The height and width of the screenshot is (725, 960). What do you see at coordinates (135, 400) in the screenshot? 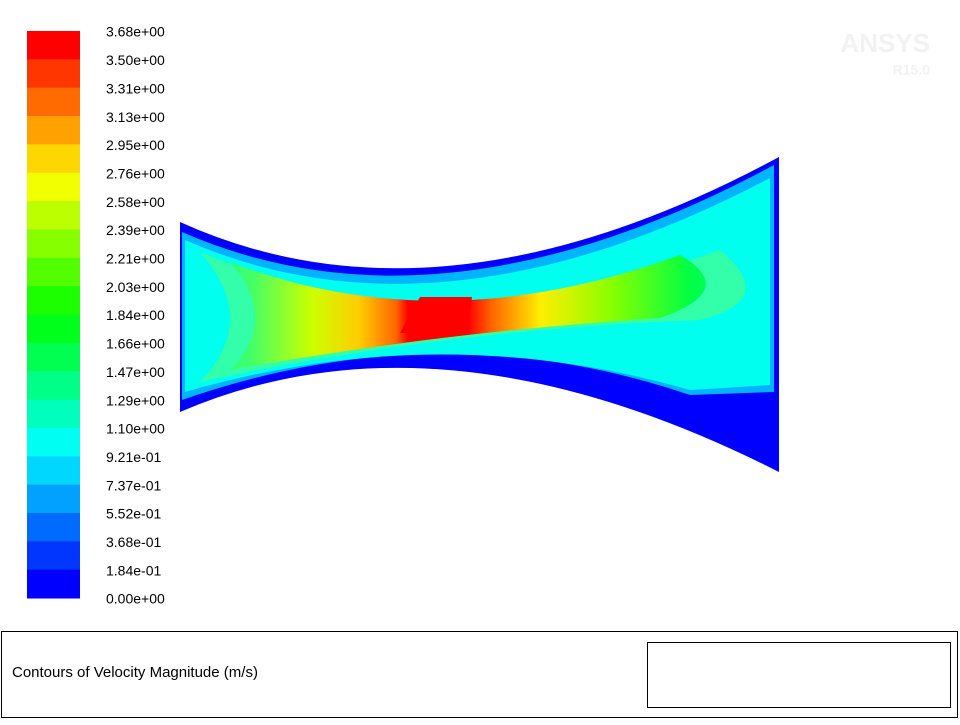
I see `colorbar-label: 1.29e+00` at bounding box center [135, 400].